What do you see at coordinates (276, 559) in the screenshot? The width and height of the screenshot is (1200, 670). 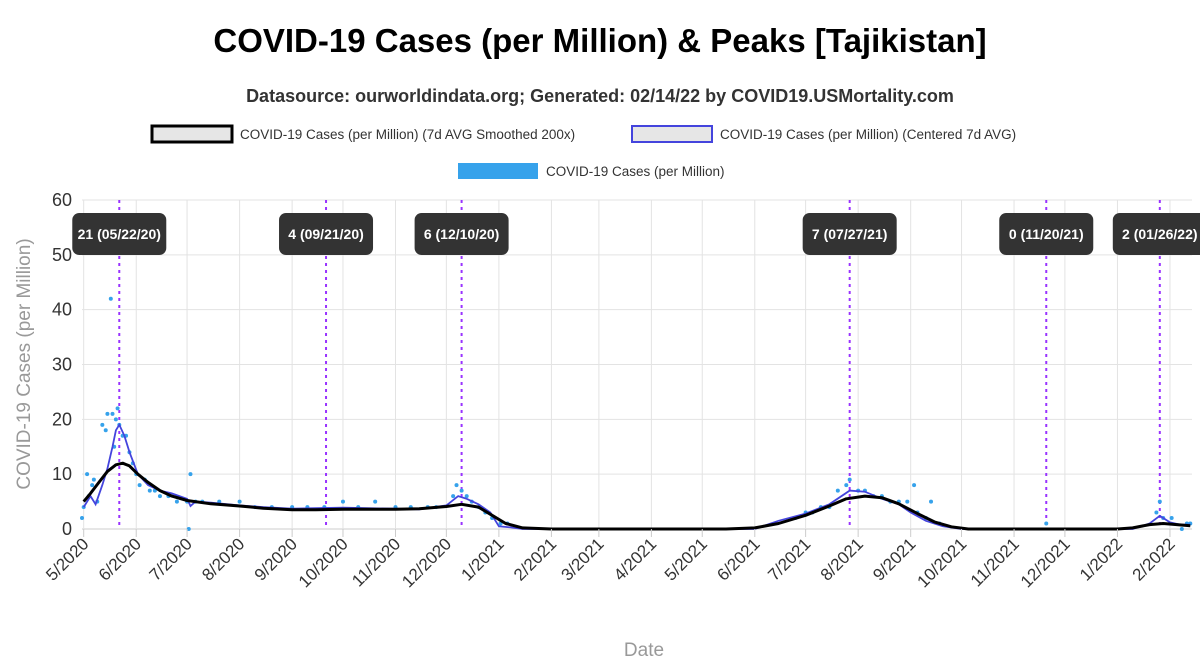 I see `x-tick-label: 9/2020` at bounding box center [276, 559].